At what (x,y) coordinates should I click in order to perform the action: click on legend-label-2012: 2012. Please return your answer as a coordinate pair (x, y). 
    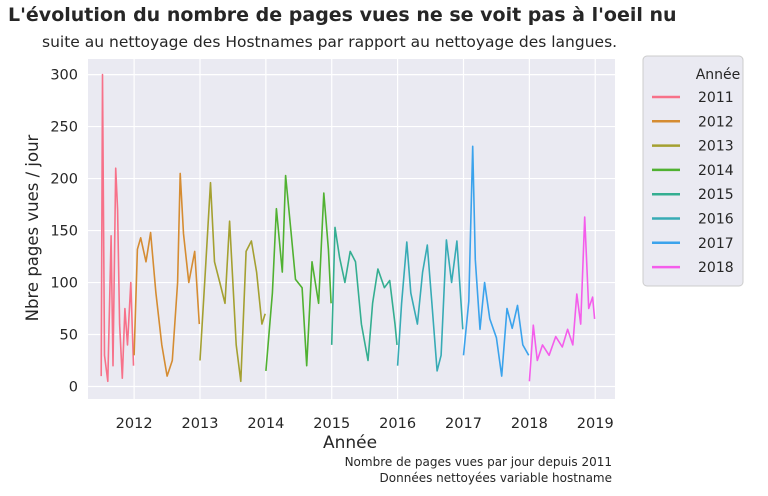
    Looking at the image, I should click on (716, 122).